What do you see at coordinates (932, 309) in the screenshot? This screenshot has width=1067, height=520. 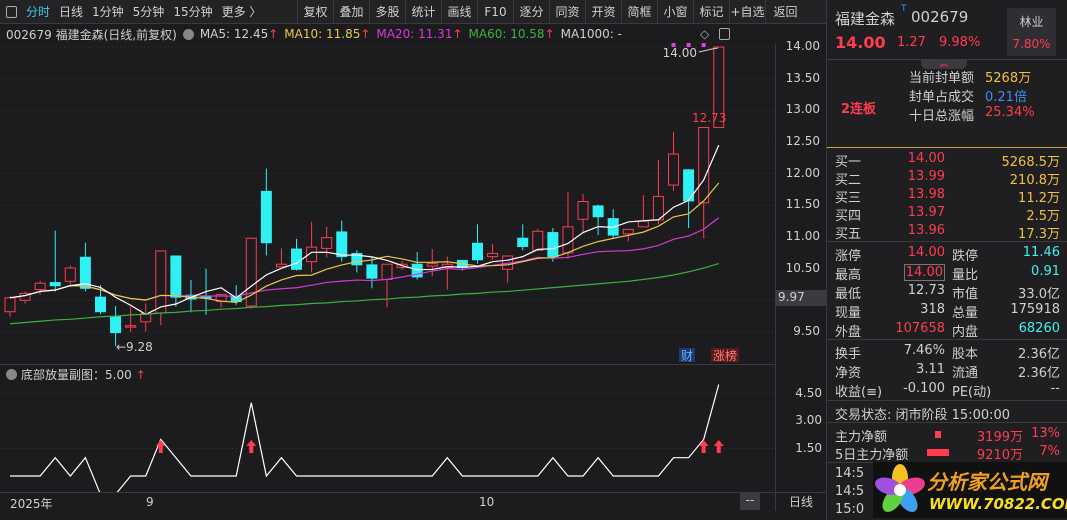 I see `stat-value: 318` at bounding box center [932, 309].